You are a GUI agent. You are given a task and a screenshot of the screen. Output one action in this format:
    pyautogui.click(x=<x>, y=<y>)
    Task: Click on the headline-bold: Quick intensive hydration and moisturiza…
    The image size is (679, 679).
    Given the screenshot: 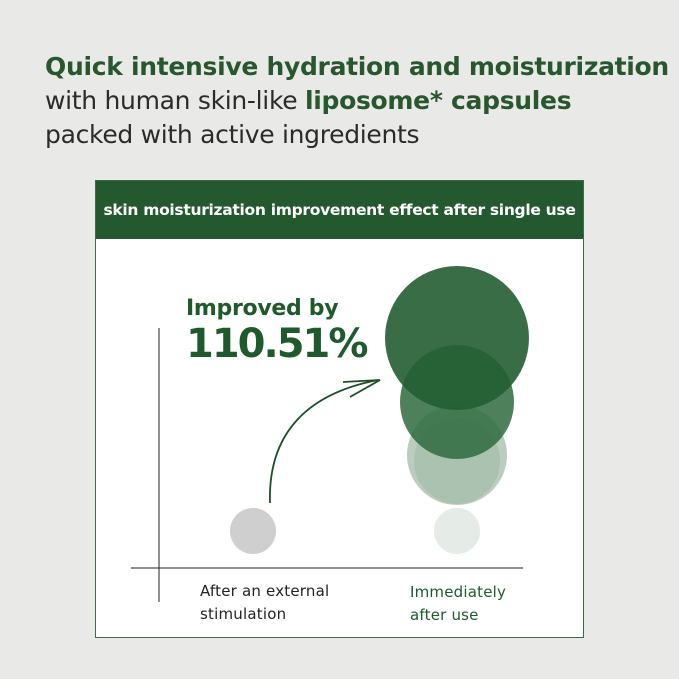 What is the action you would take?
    pyautogui.click(x=357, y=66)
    